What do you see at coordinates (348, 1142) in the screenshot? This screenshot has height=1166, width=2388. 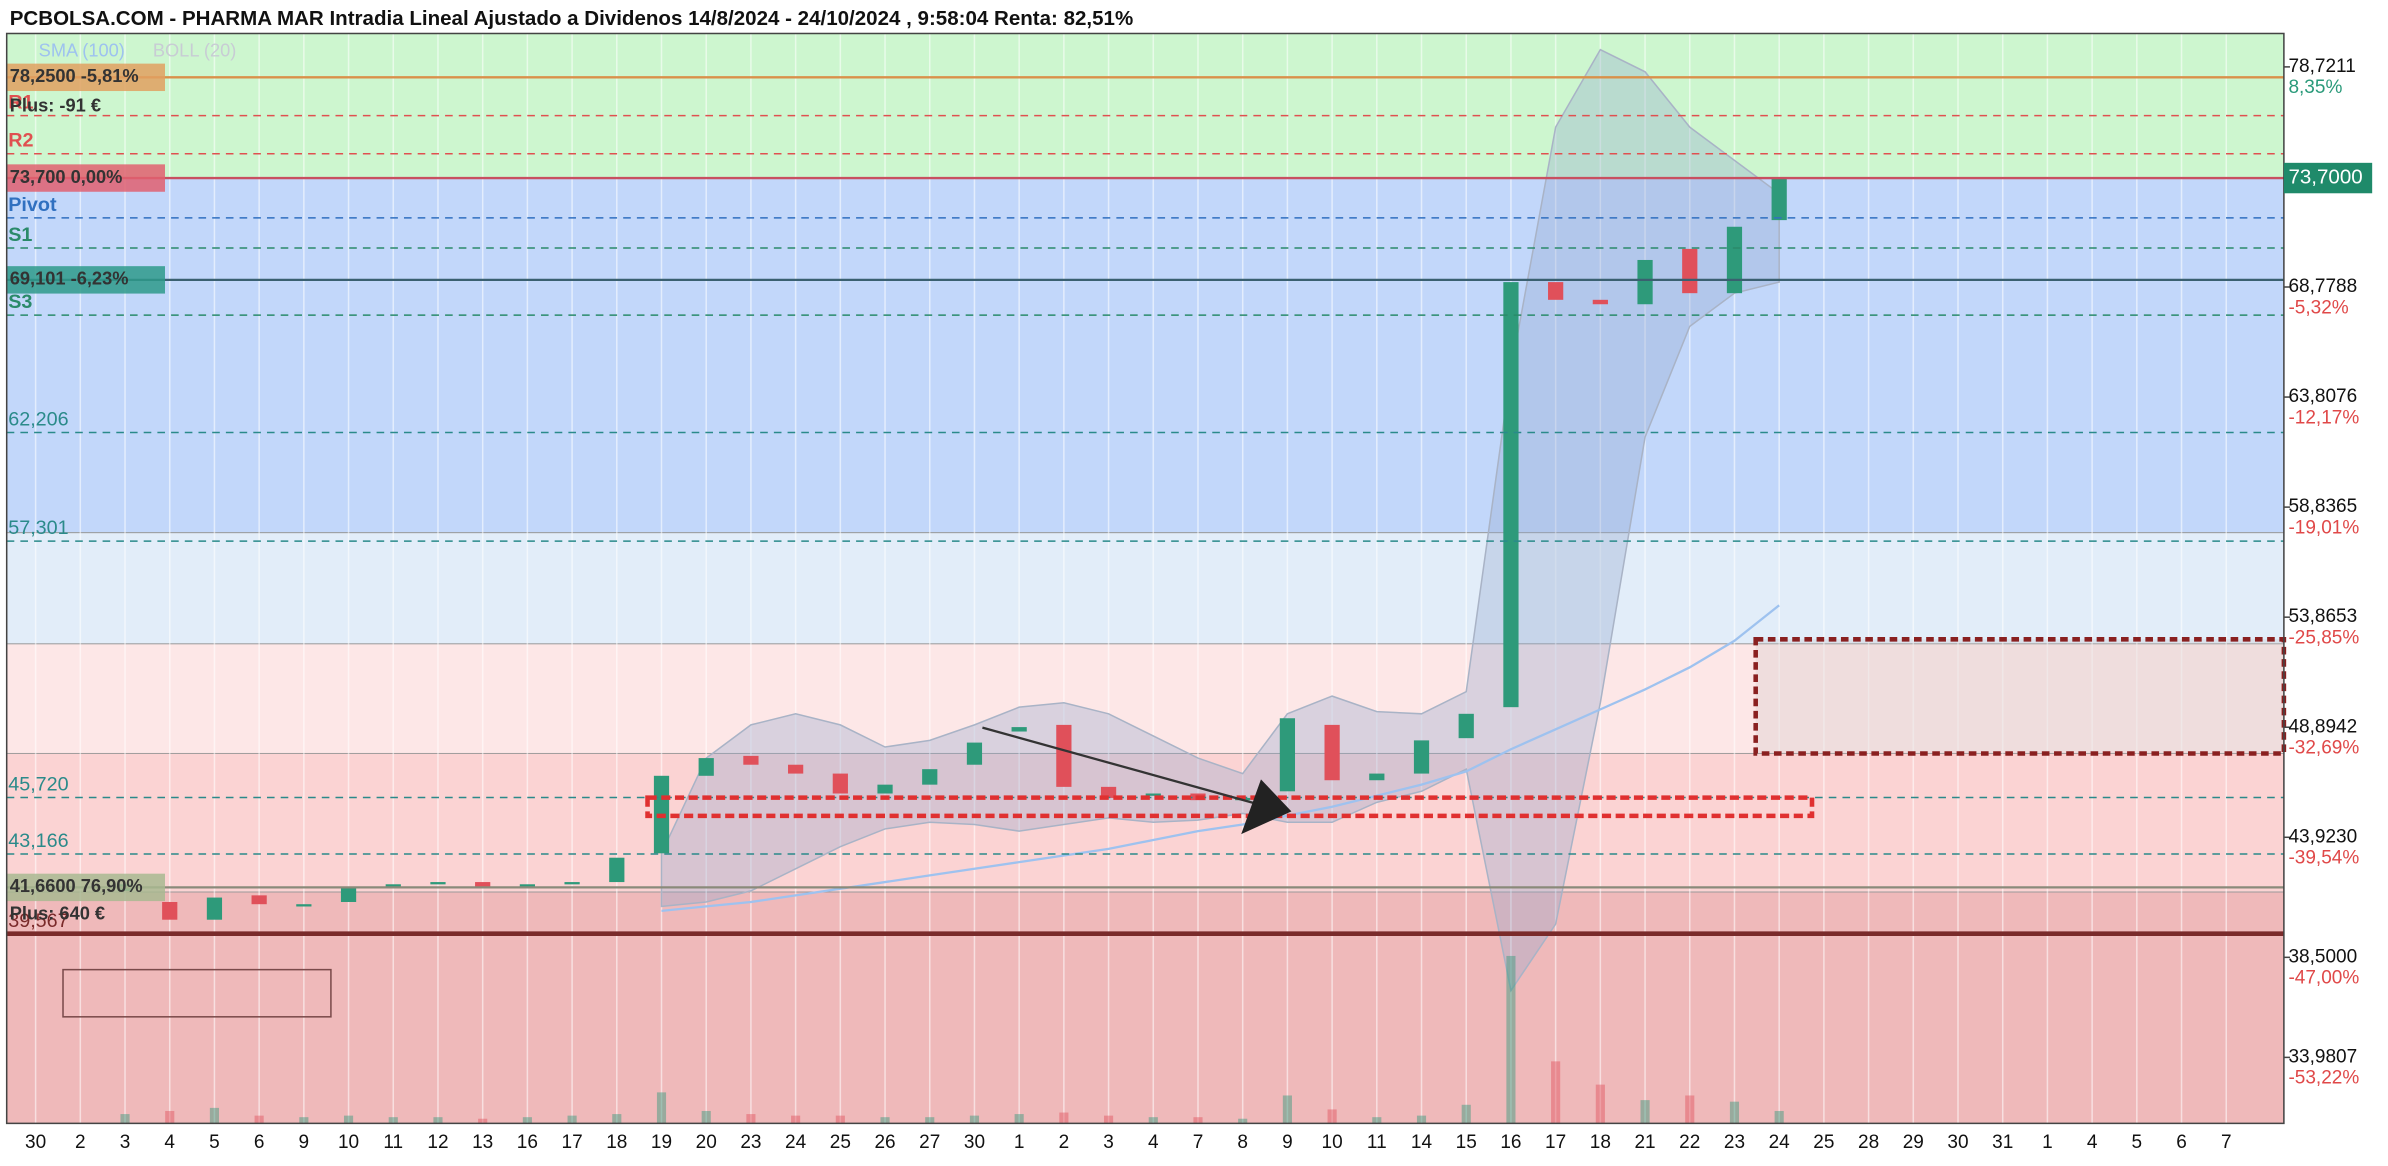 I see `x-tick-label: 10` at bounding box center [348, 1142].